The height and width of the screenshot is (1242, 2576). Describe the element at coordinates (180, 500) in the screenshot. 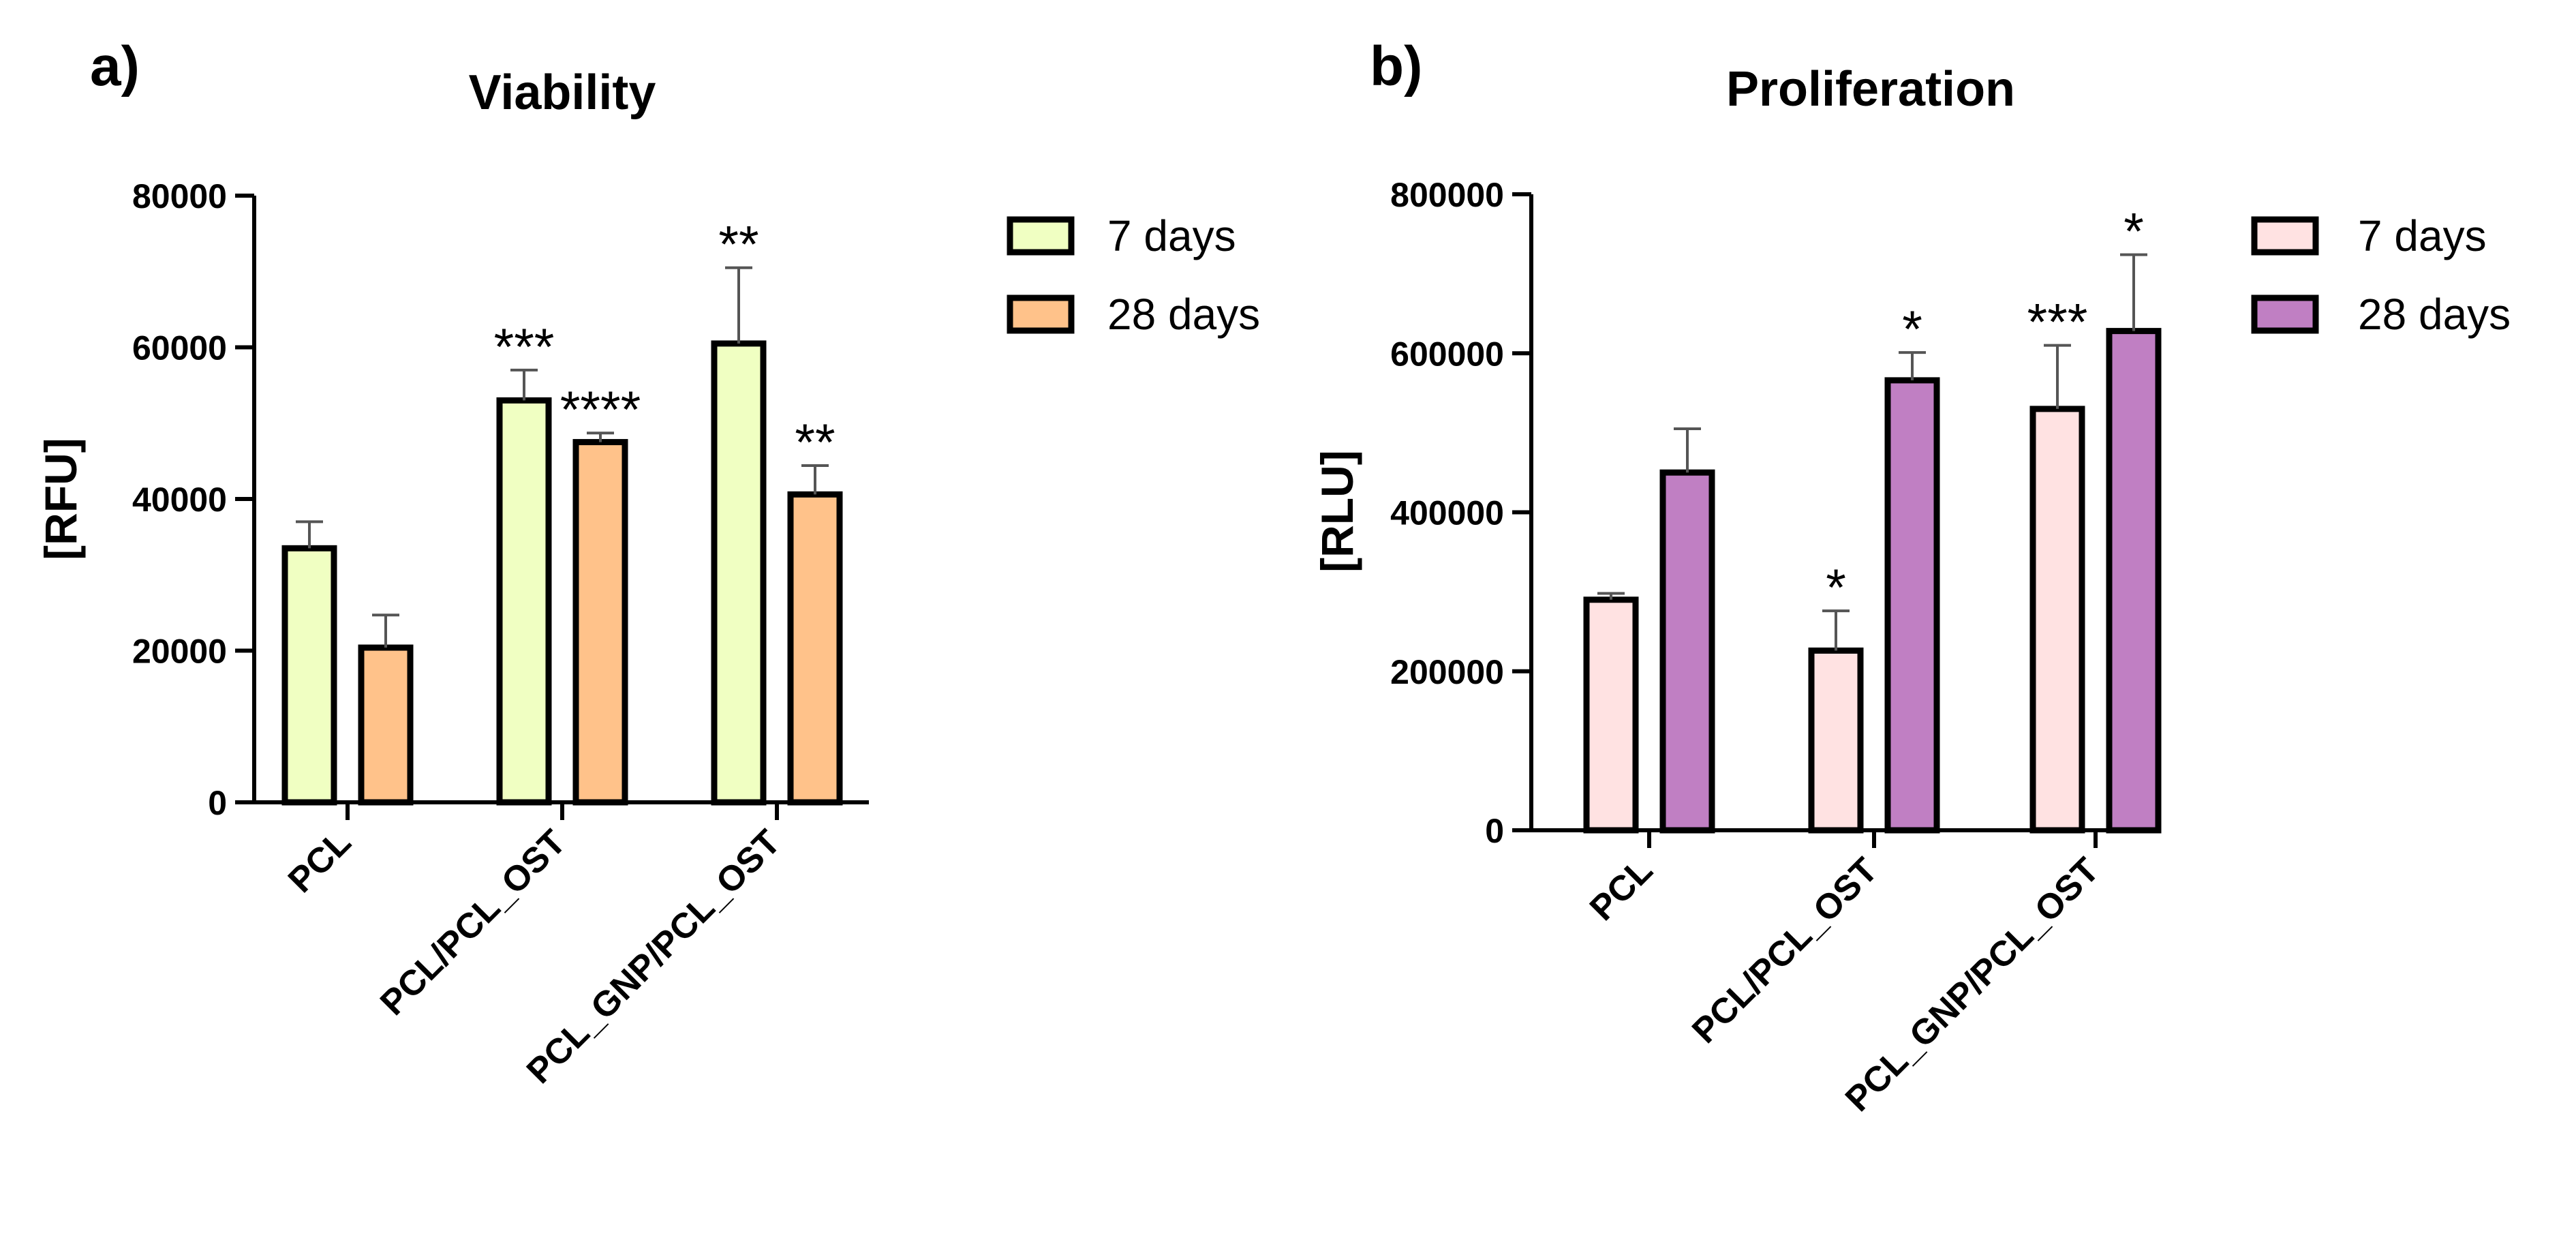

I see `y-tick-label: 40000` at that location.